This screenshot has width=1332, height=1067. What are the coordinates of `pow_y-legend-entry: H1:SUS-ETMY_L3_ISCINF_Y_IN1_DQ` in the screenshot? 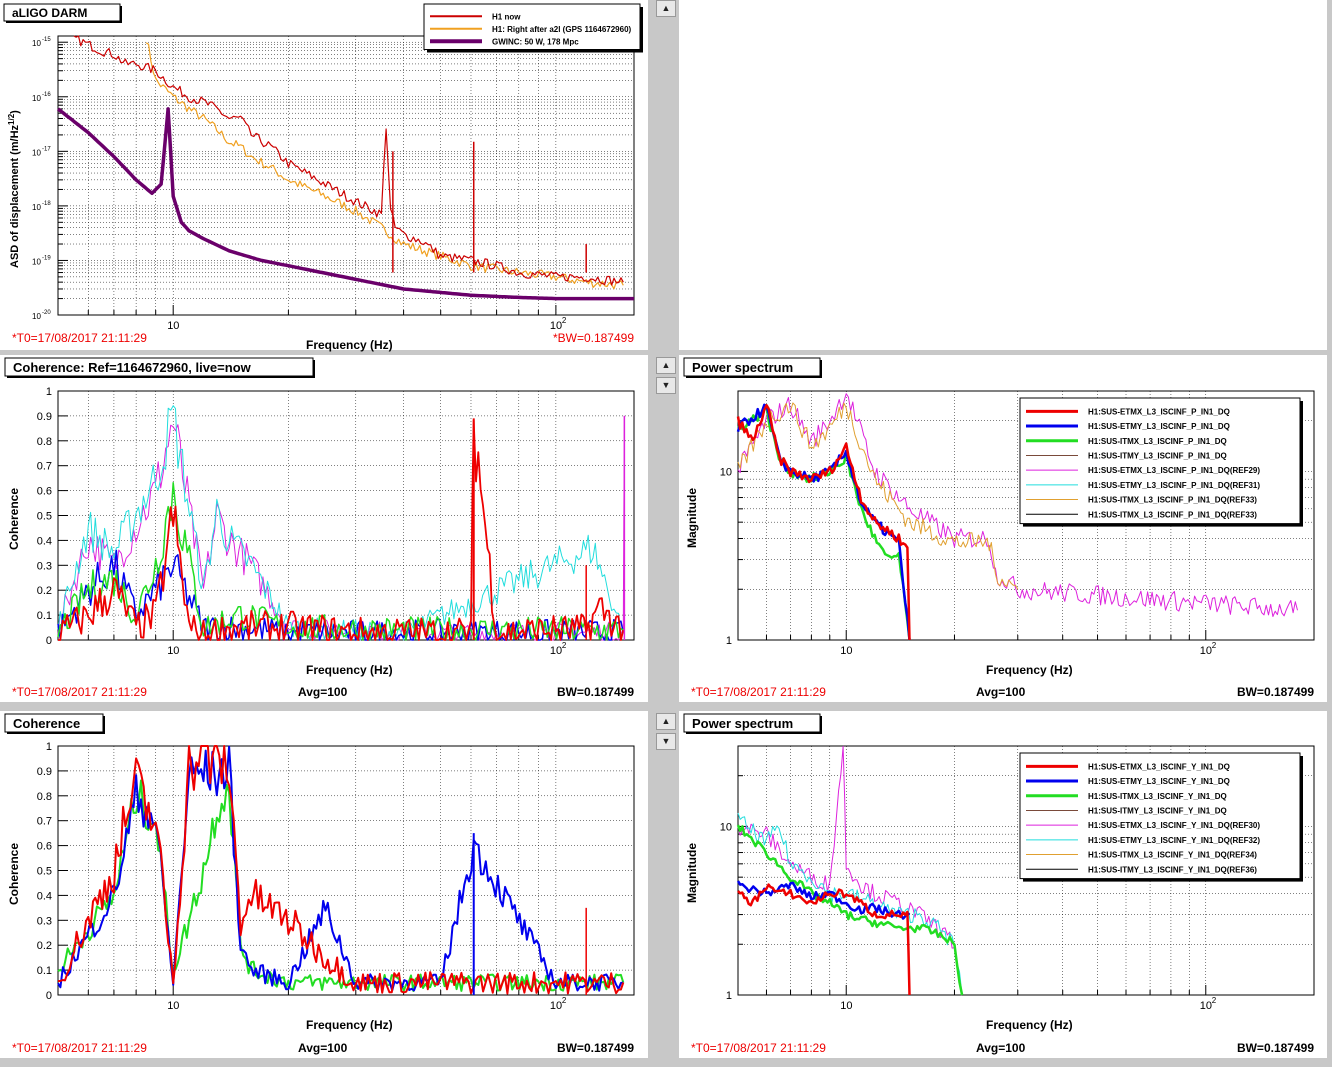 It's located at (1159, 781).